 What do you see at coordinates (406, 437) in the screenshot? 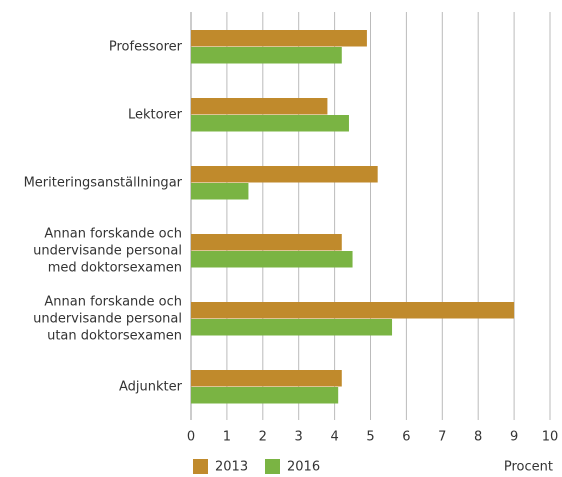
I see `x-tick-label: 6` at bounding box center [406, 437].